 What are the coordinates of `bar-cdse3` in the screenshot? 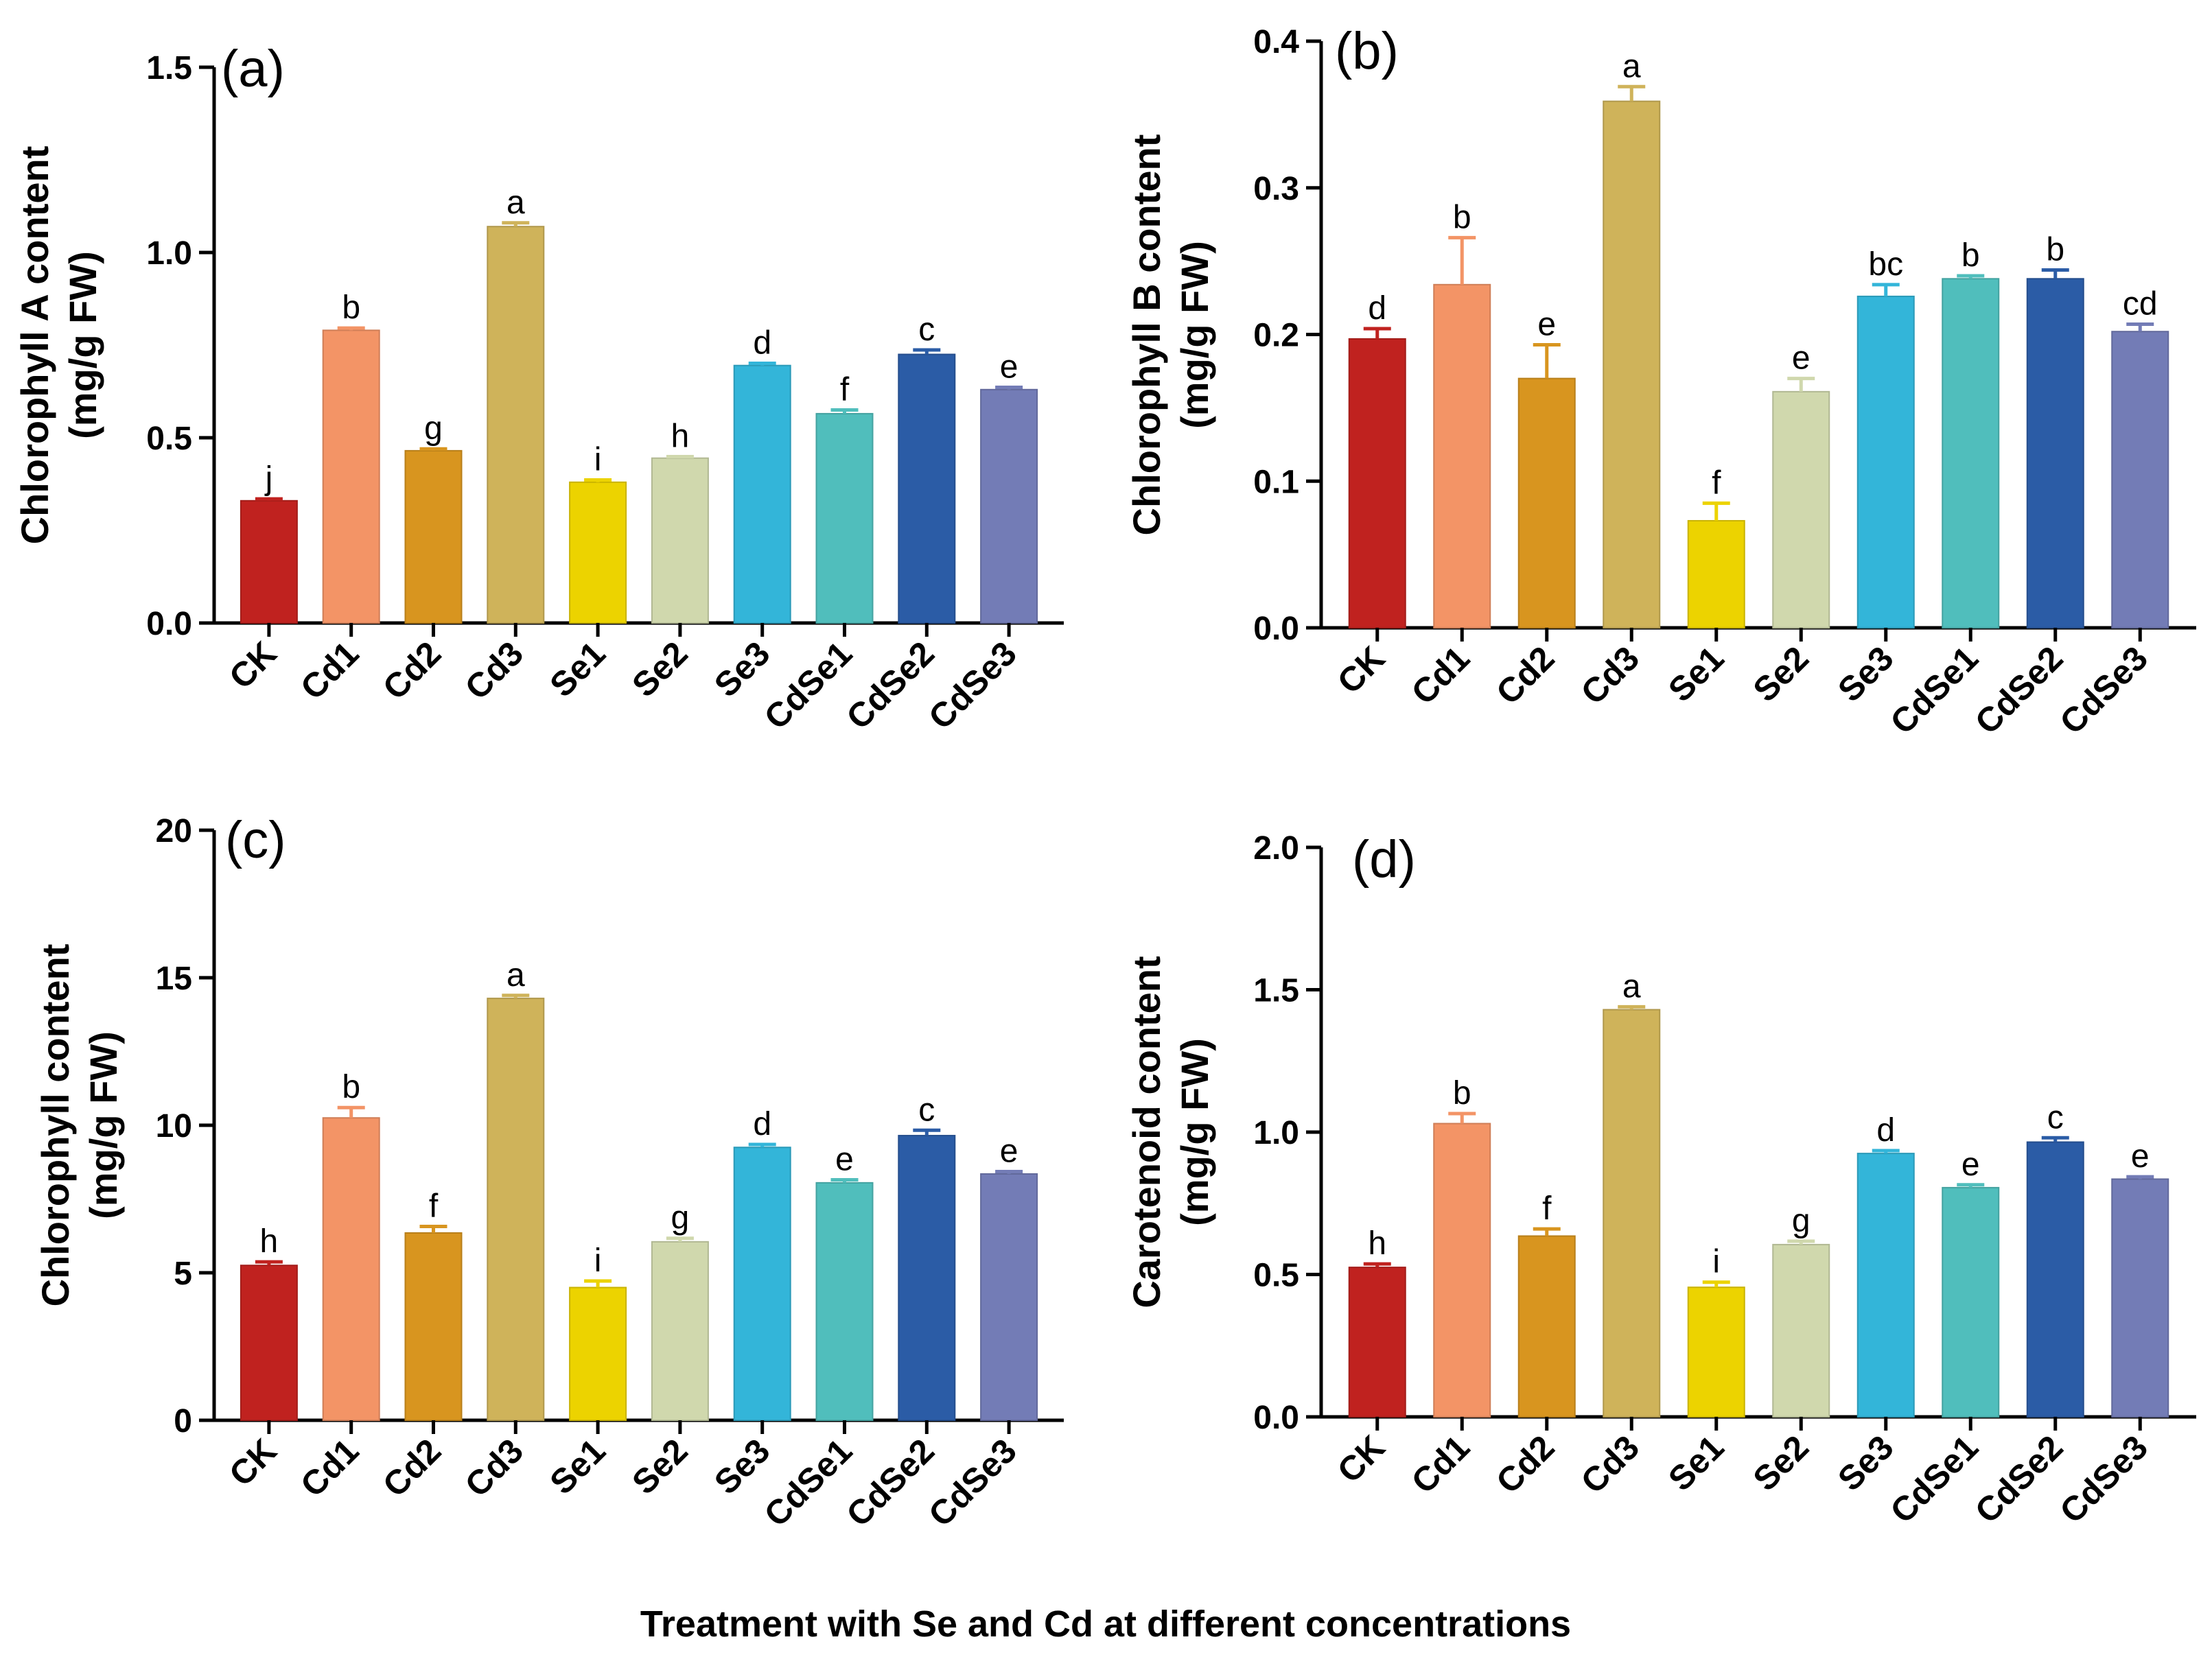 It's located at (2140, 1298).